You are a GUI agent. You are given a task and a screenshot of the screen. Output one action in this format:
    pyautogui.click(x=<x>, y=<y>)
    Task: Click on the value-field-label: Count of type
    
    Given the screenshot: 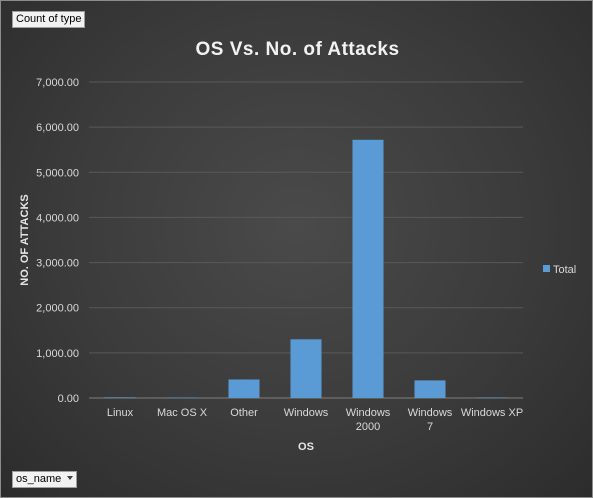 What is the action you would take?
    pyautogui.click(x=49, y=19)
    